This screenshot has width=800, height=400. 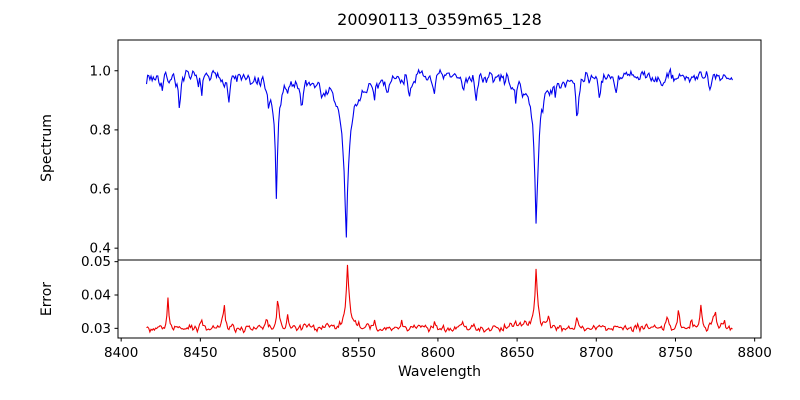 I want to click on xtick-label: 8800, so click(x=754, y=353).